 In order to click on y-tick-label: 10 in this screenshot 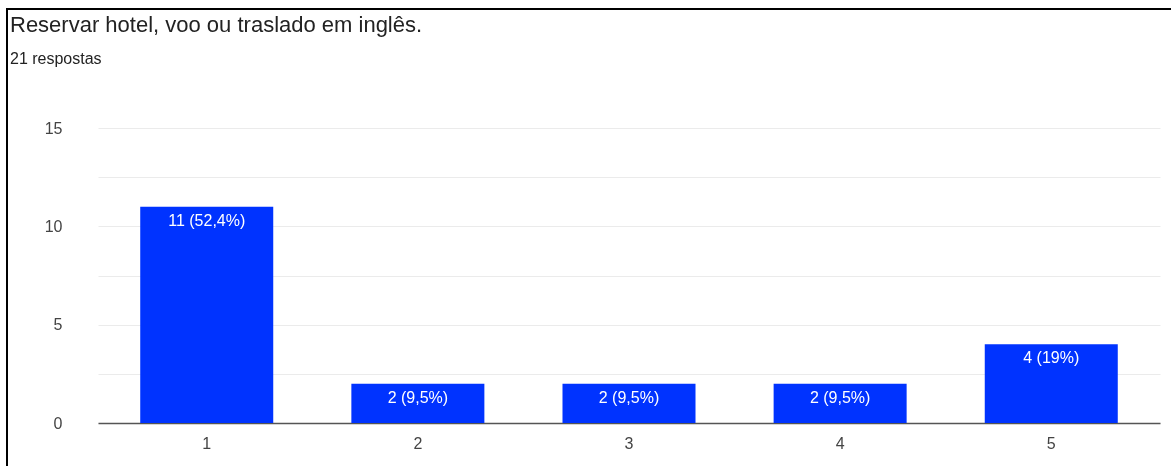, I will do `click(53, 226)`.